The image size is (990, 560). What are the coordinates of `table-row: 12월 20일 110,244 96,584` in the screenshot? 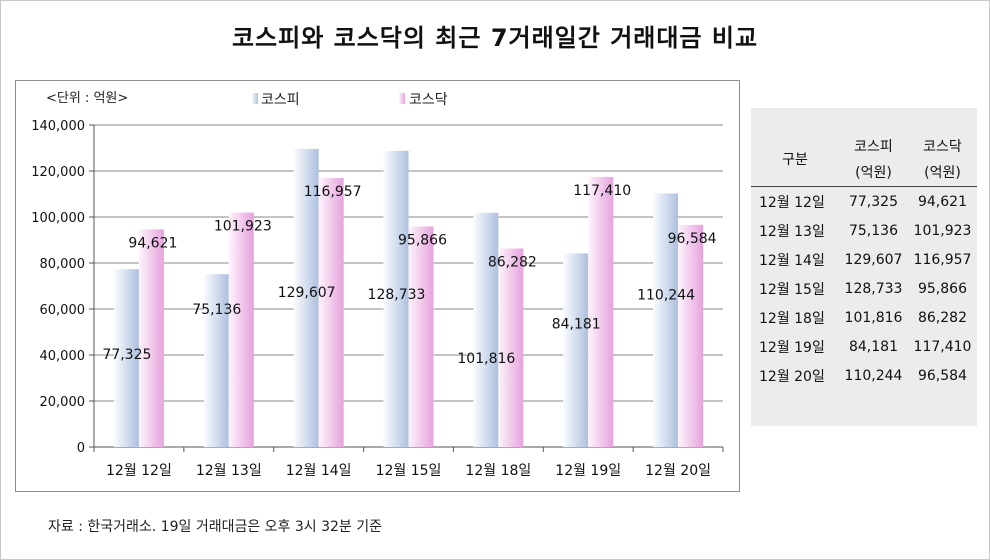 It's located at (864, 375).